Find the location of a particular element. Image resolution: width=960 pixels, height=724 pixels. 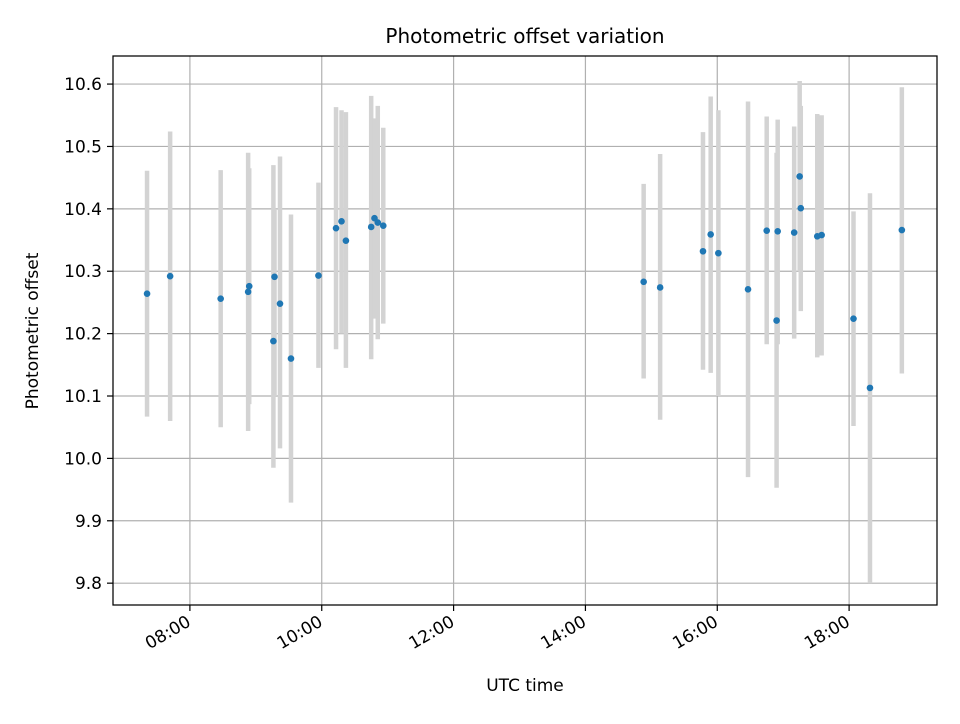

y-tick-label: 10.5 is located at coordinates (83, 147).